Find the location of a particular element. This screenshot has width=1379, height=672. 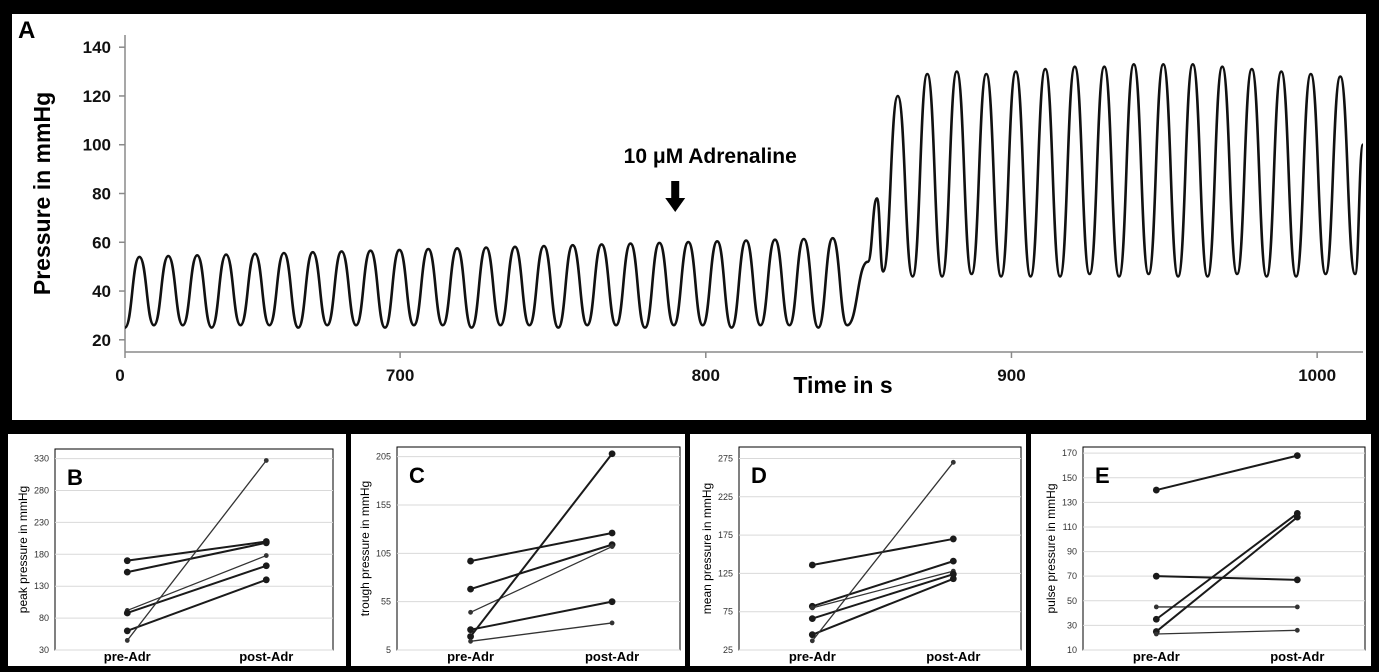

panel-e-plot-area is located at coordinates (1224, 548).